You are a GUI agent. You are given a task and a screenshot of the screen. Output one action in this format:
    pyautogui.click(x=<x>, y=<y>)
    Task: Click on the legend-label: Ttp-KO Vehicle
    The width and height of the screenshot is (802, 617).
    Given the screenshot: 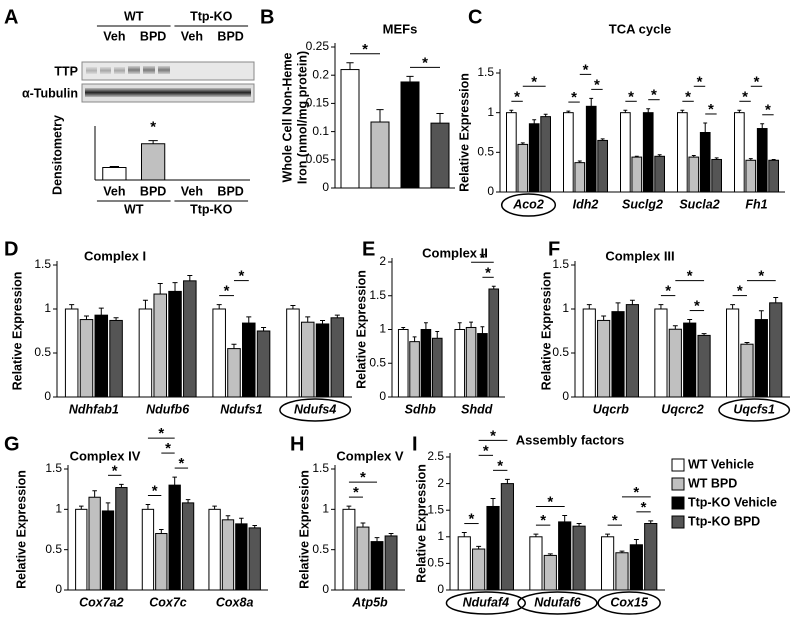 What is the action you would take?
    pyautogui.click(x=732, y=502)
    